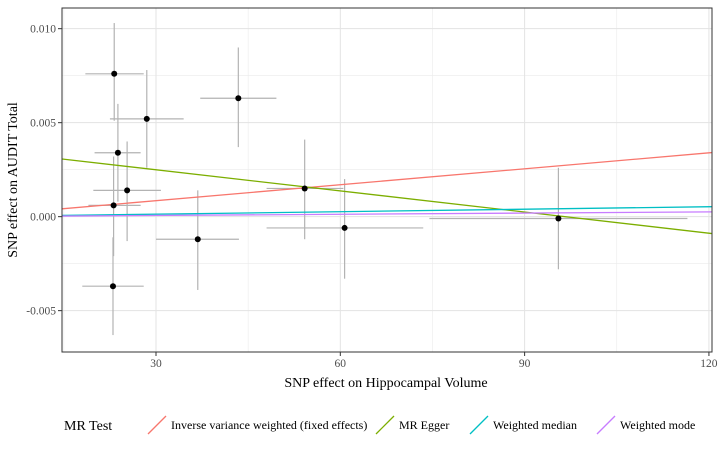 The width and height of the screenshot is (720, 451). Describe the element at coordinates (88, 426) in the screenshot. I see `legend-title: MR Test` at that location.